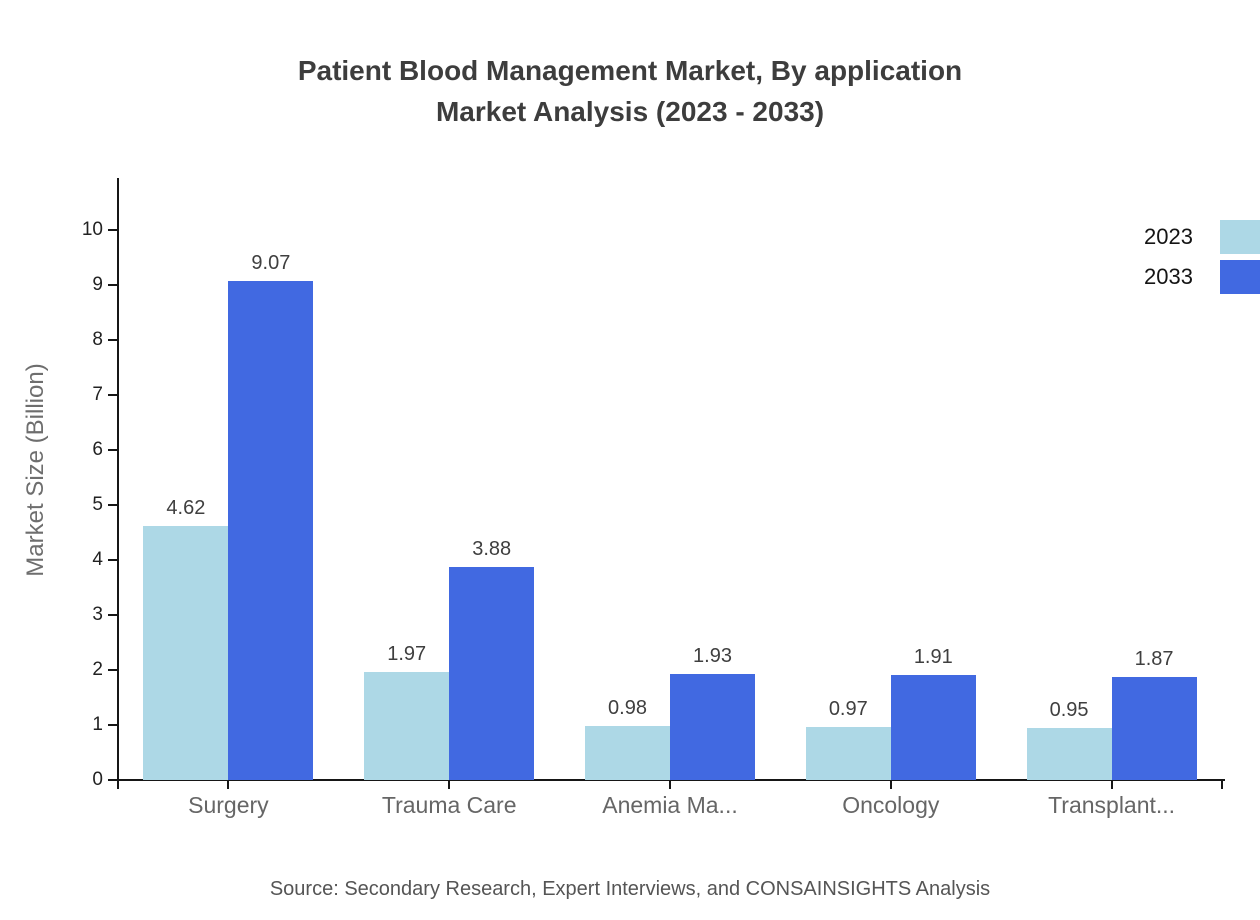 This screenshot has width=1260, height=920. I want to click on category-label: Trauma Care, so click(449, 805).